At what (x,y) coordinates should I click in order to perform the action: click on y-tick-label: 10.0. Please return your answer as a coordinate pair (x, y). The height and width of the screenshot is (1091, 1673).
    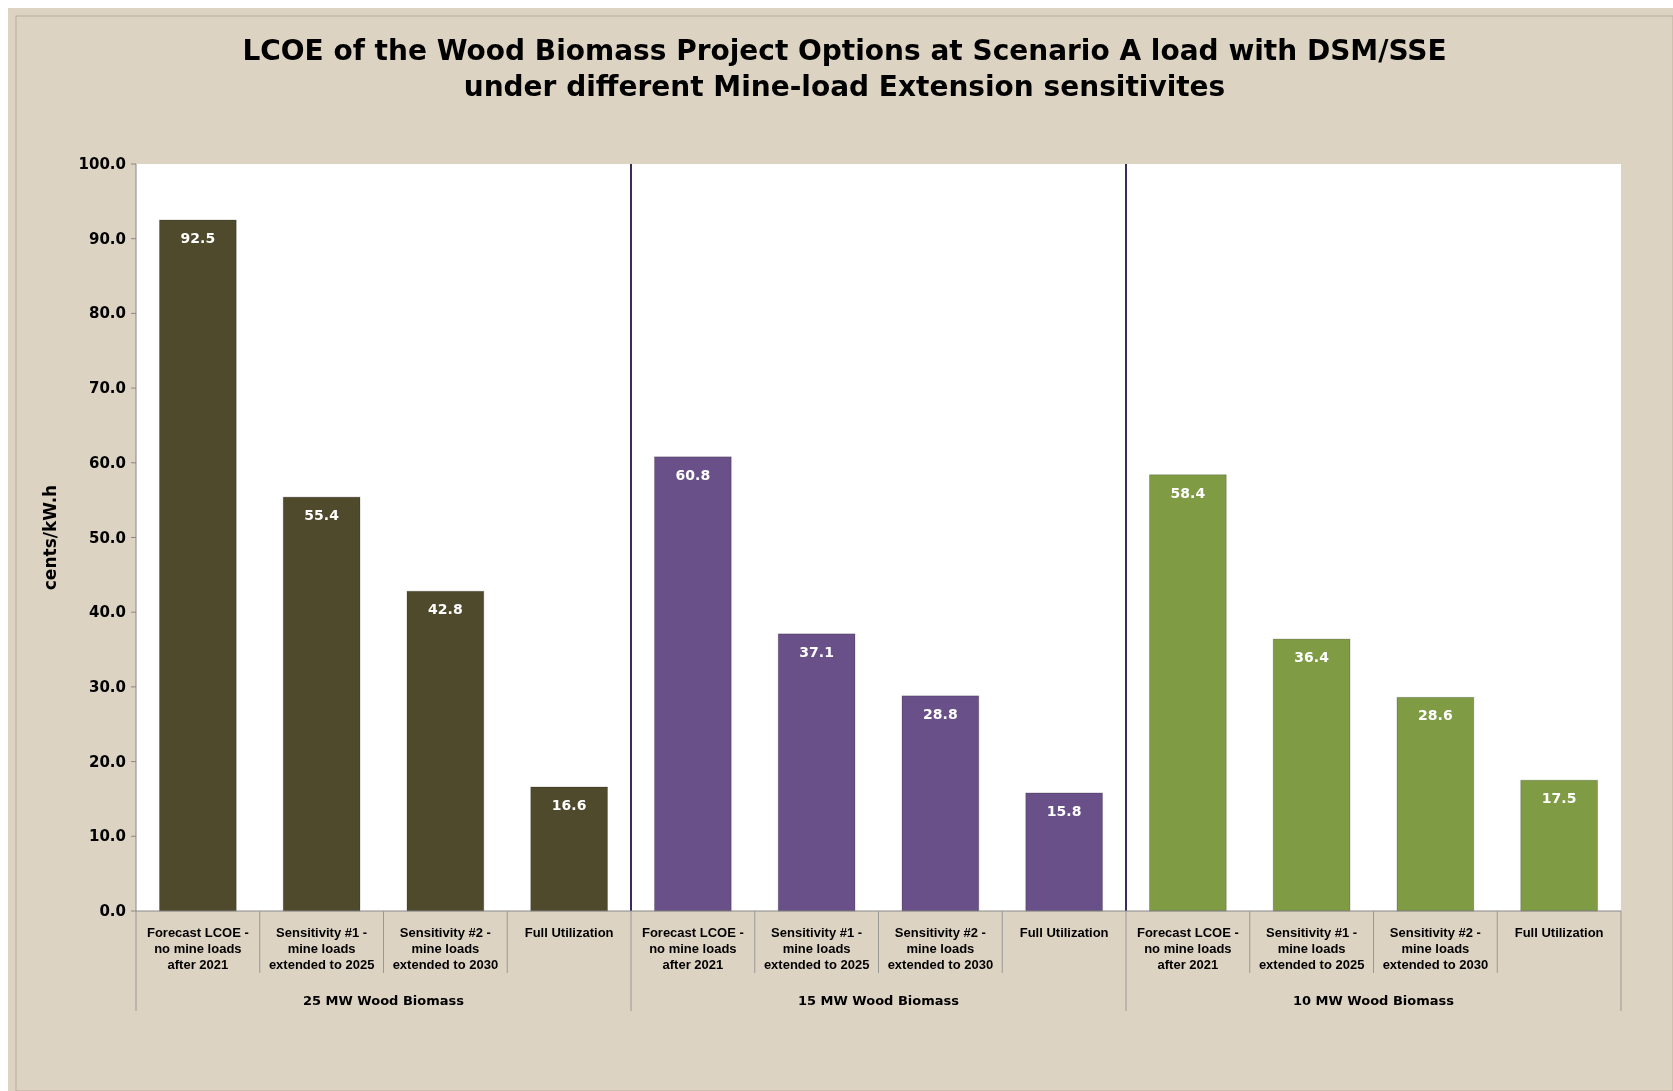
    Looking at the image, I should click on (107, 836).